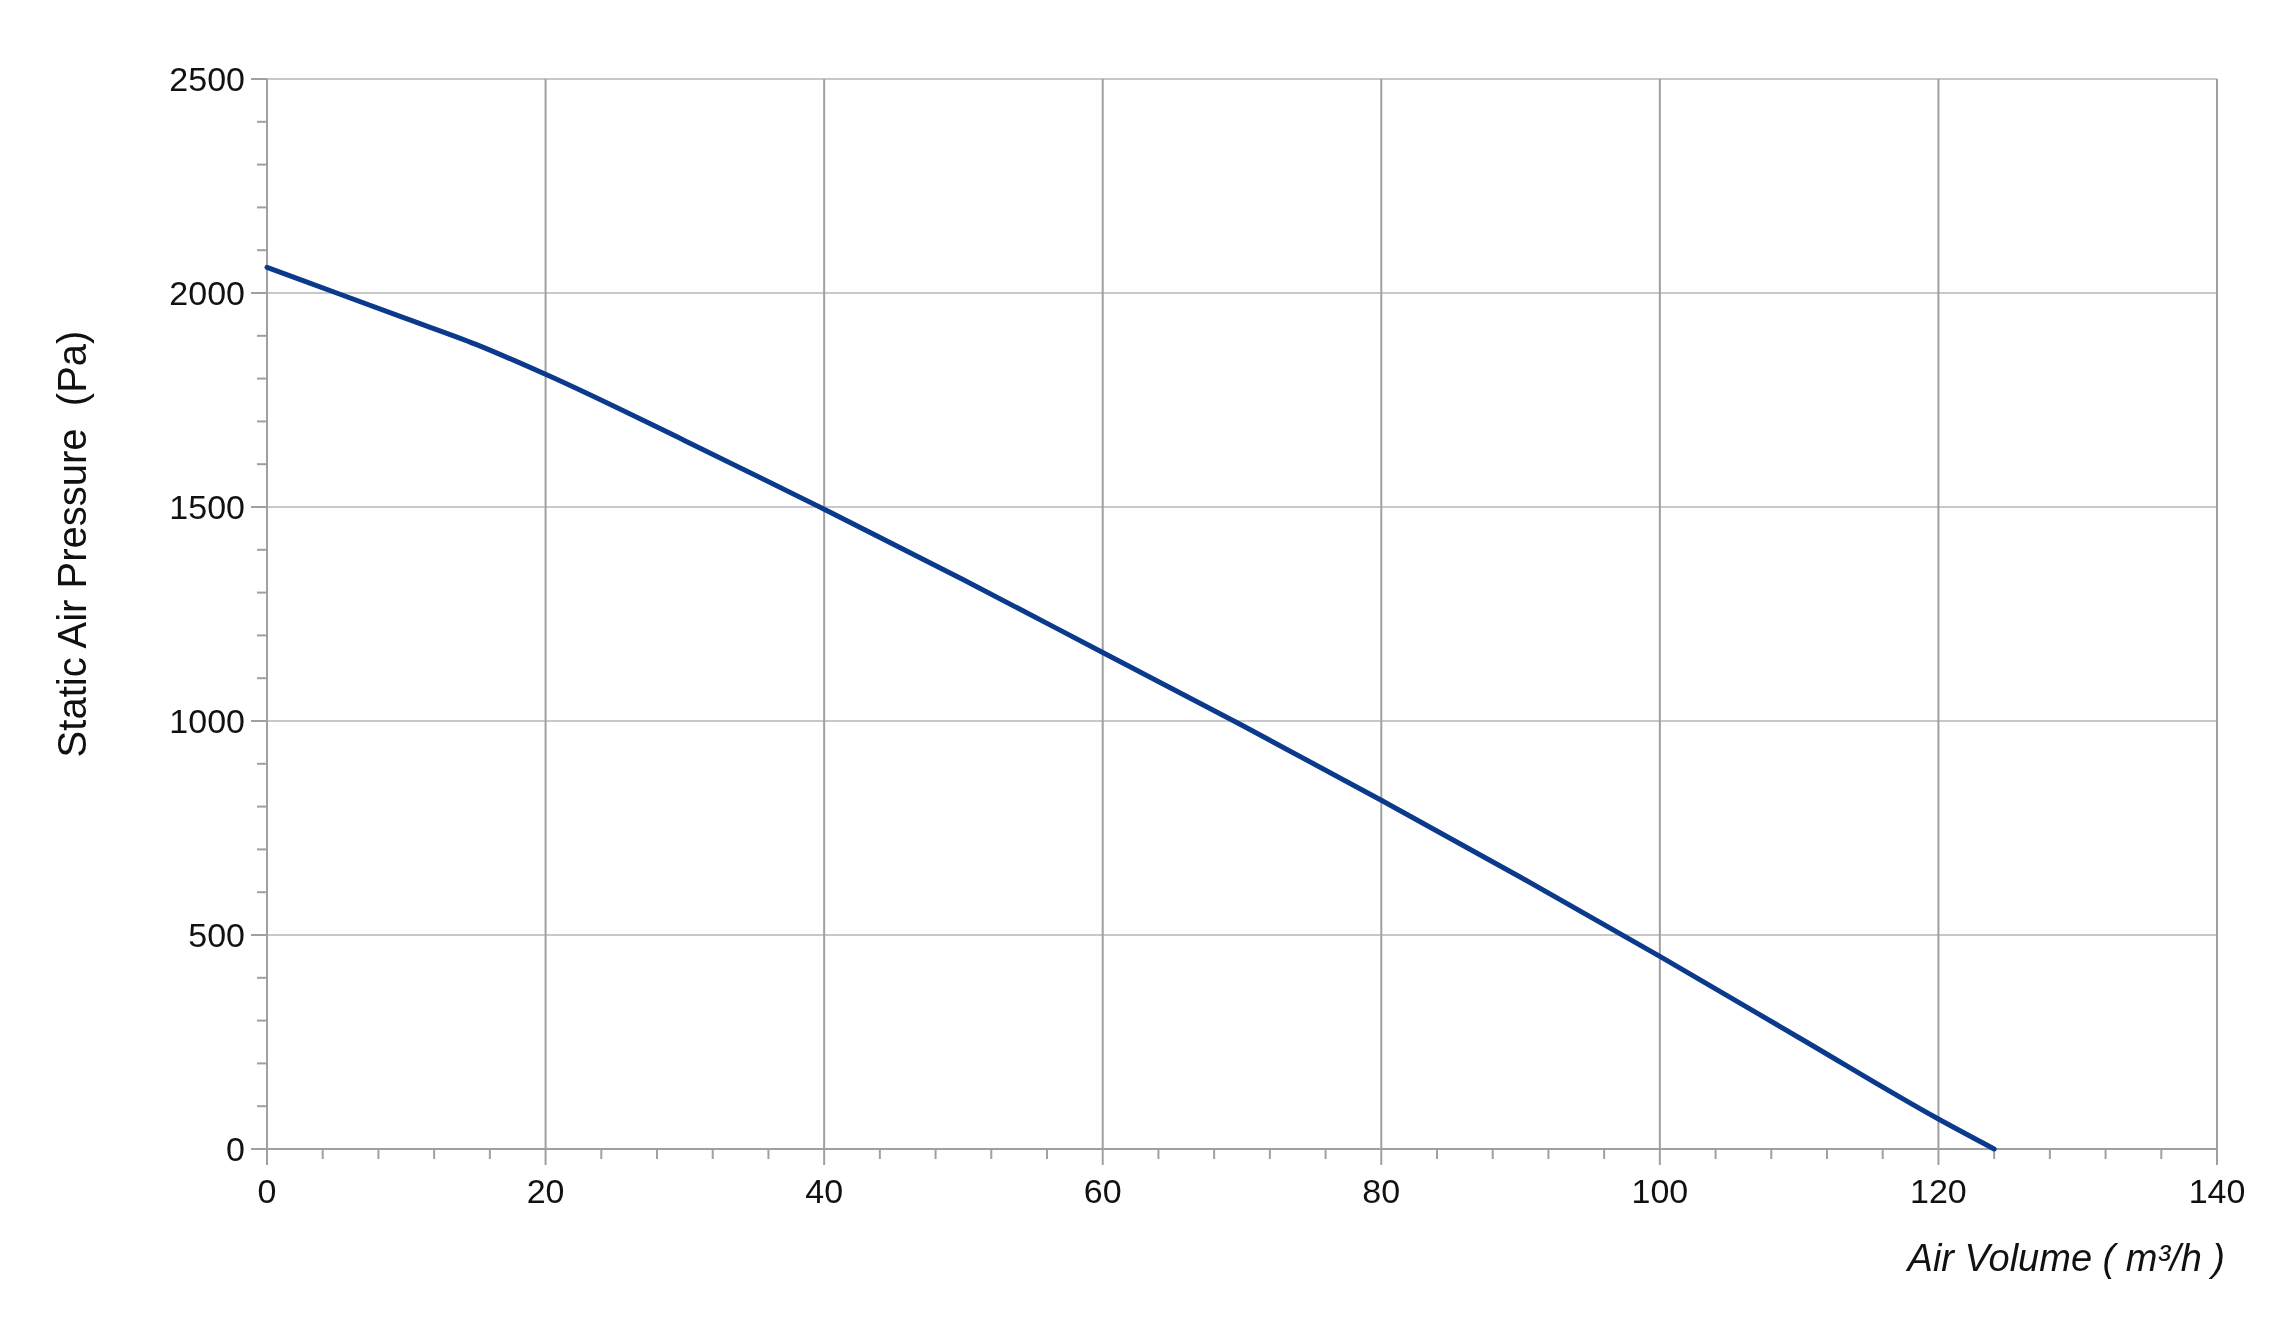 Image resolution: width=2273 pixels, height=1317 pixels. Describe the element at coordinates (1102, 1191) in the screenshot. I see `x-tick-label: 60` at that location.